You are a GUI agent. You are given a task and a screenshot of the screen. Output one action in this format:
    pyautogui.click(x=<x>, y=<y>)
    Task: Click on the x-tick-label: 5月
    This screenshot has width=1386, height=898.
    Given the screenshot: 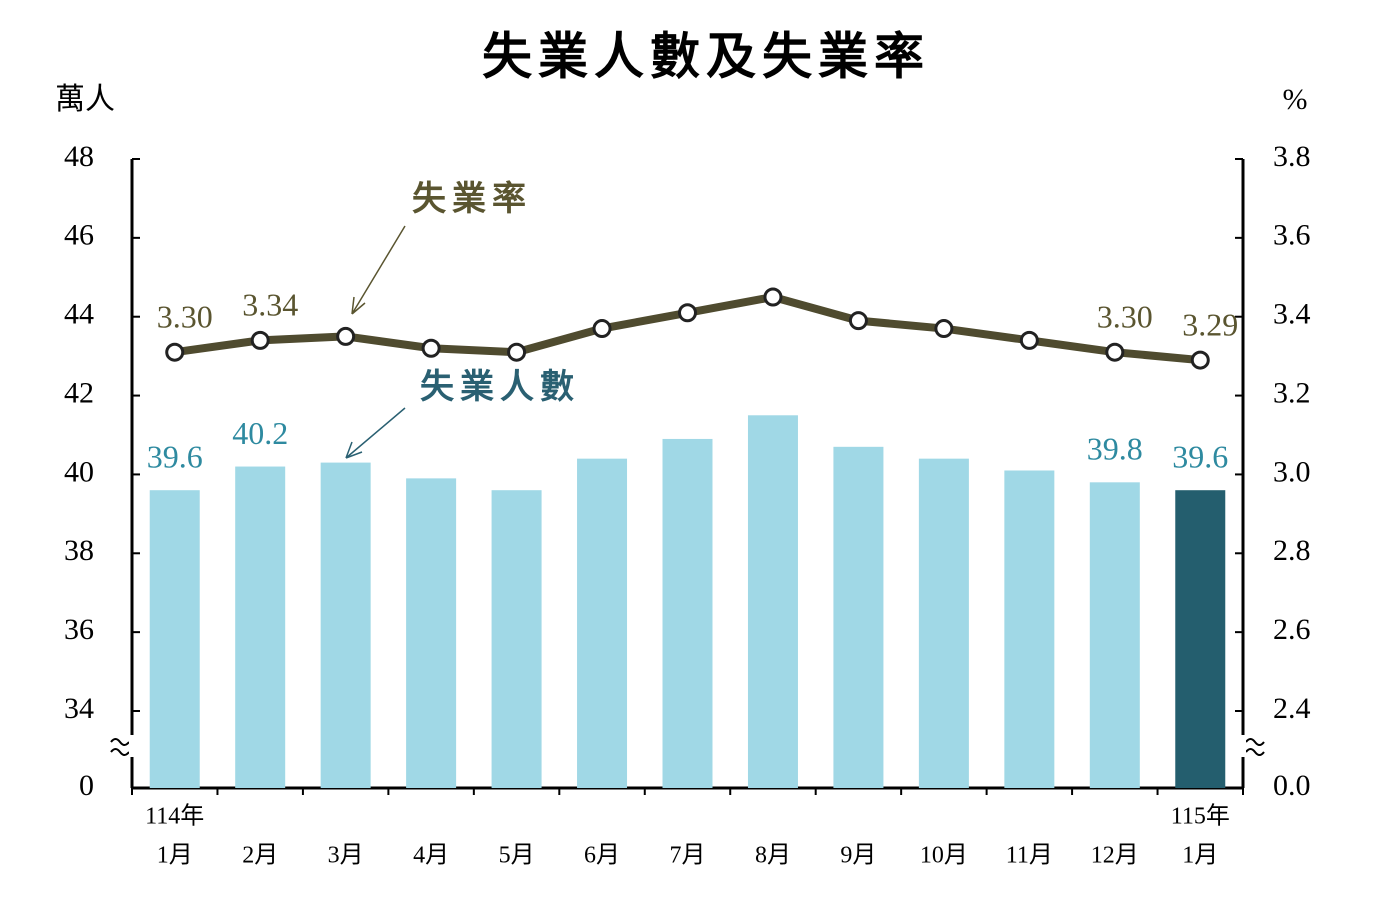 What is the action you would take?
    pyautogui.click(x=517, y=856)
    